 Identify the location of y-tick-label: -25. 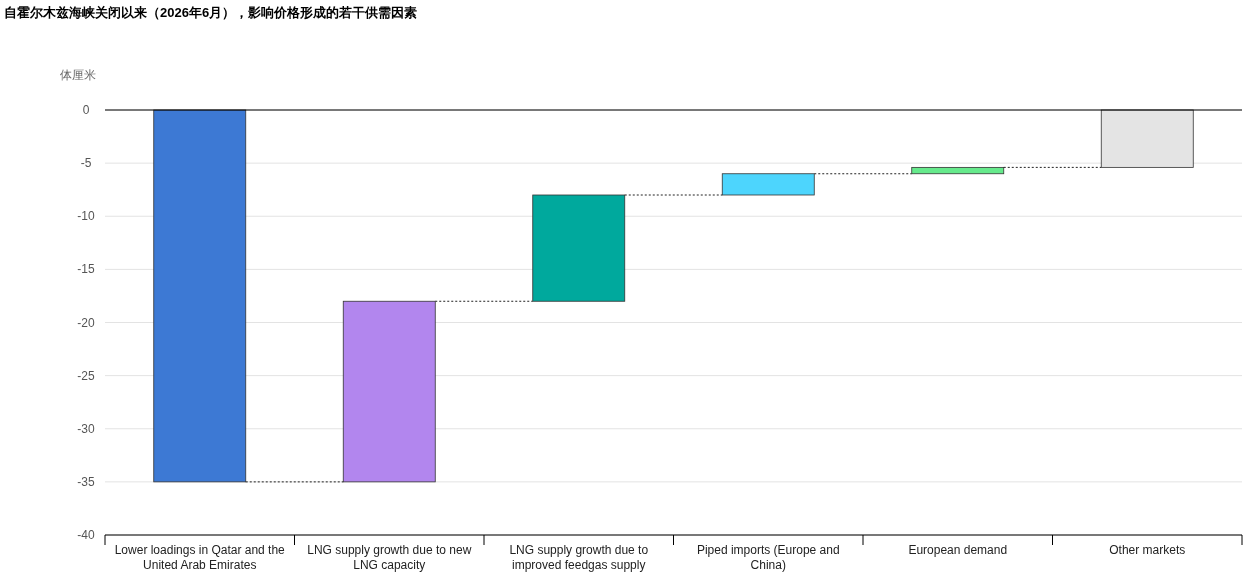
(86, 375).